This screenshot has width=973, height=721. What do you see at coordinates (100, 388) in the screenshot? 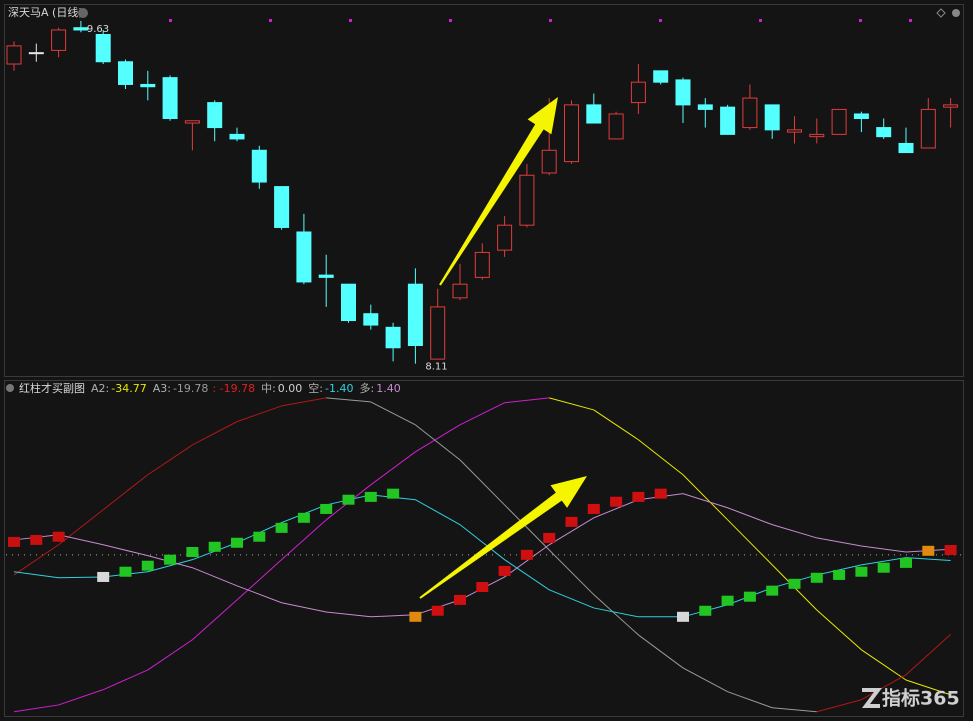
I see `legend-name: A2:` at bounding box center [100, 388].